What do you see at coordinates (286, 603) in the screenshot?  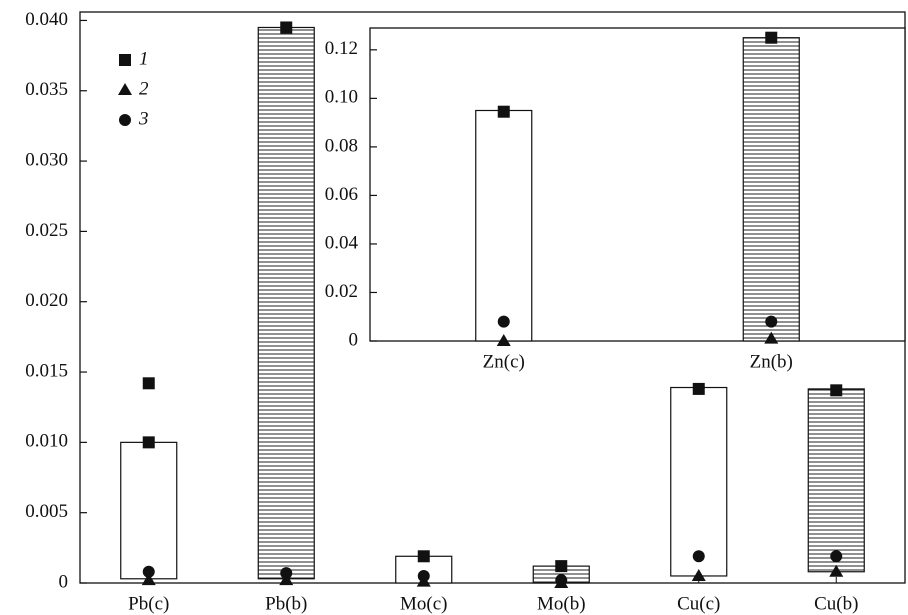 I see `x-tick-label: Pb(b)` at bounding box center [286, 603].